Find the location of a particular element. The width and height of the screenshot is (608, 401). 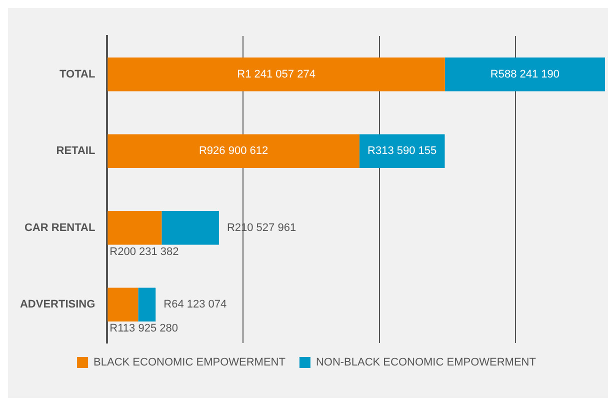

data-label: R64 123 074 is located at coordinates (195, 304).